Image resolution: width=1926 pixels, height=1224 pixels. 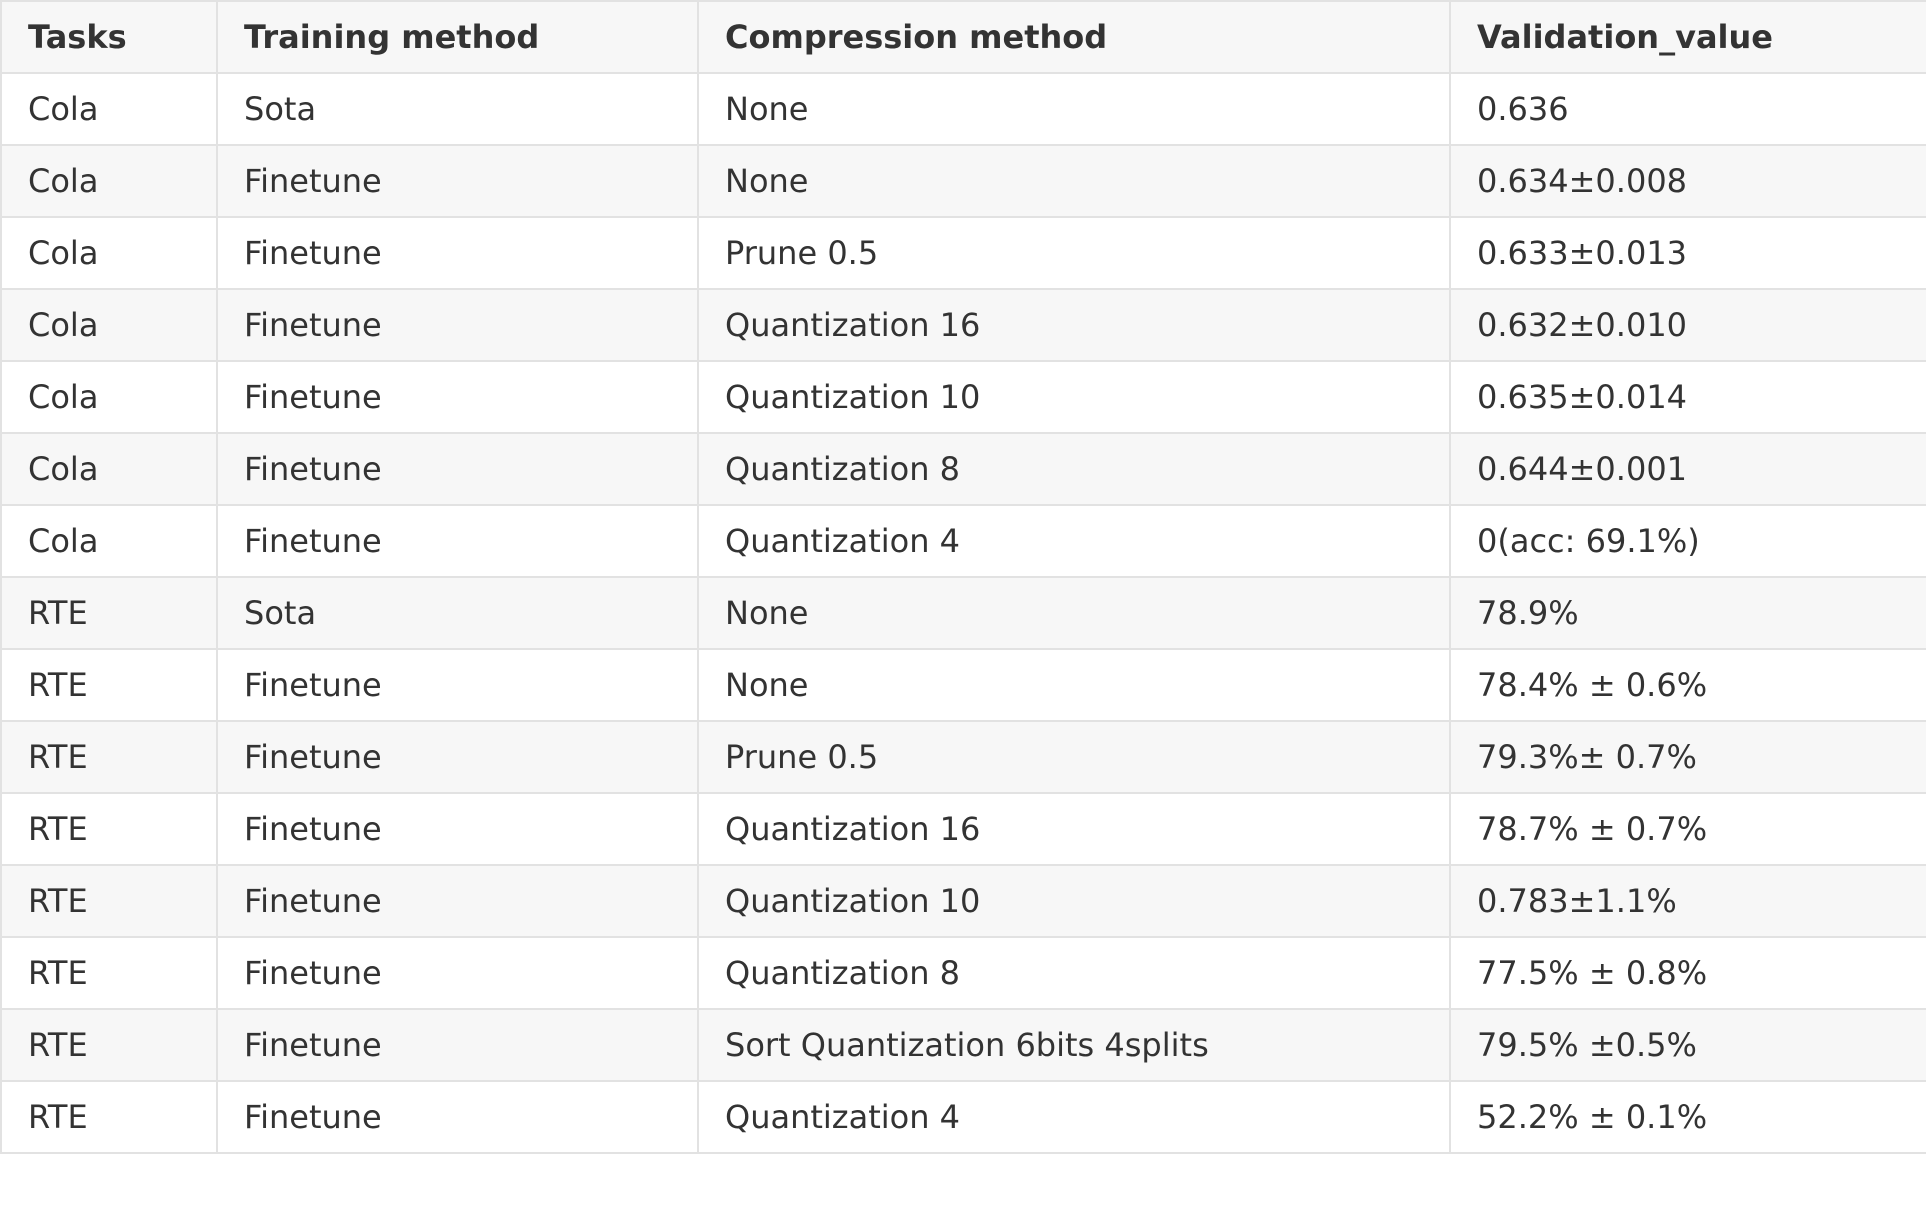 What do you see at coordinates (1687, 253) in the screenshot?
I see `cell-validation-value: 0.633±0.013` at bounding box center [1687, 253].